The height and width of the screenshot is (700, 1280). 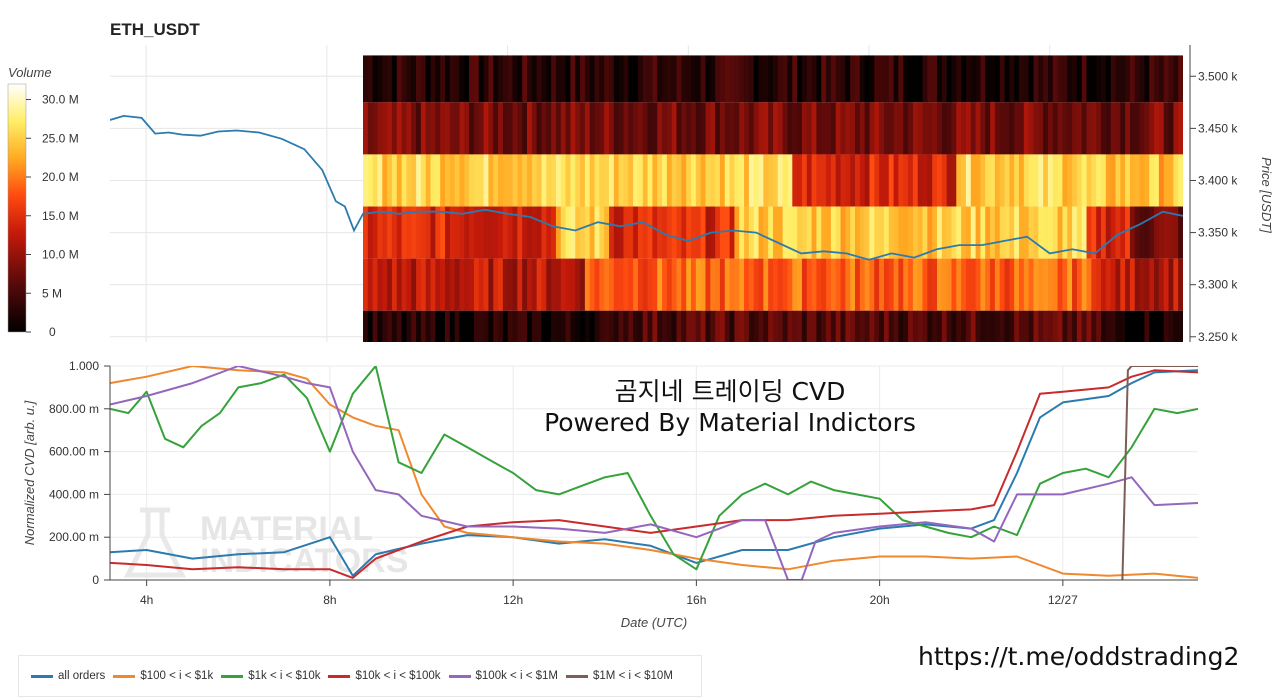 I want to click on legend-item: $1M < i < $10M, so click(x=619, y=676).